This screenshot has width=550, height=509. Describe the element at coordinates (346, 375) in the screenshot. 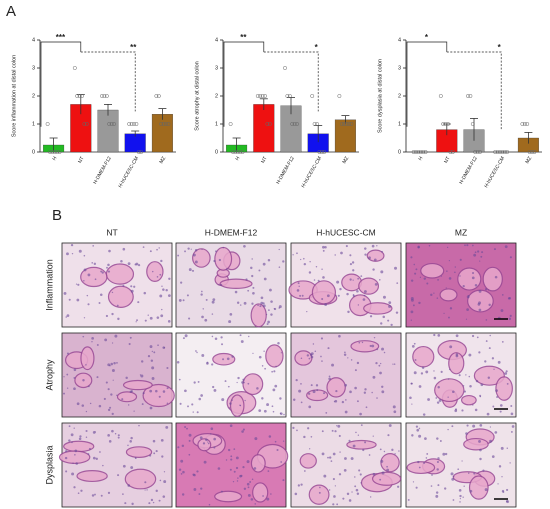

I see `image-background` at that location.